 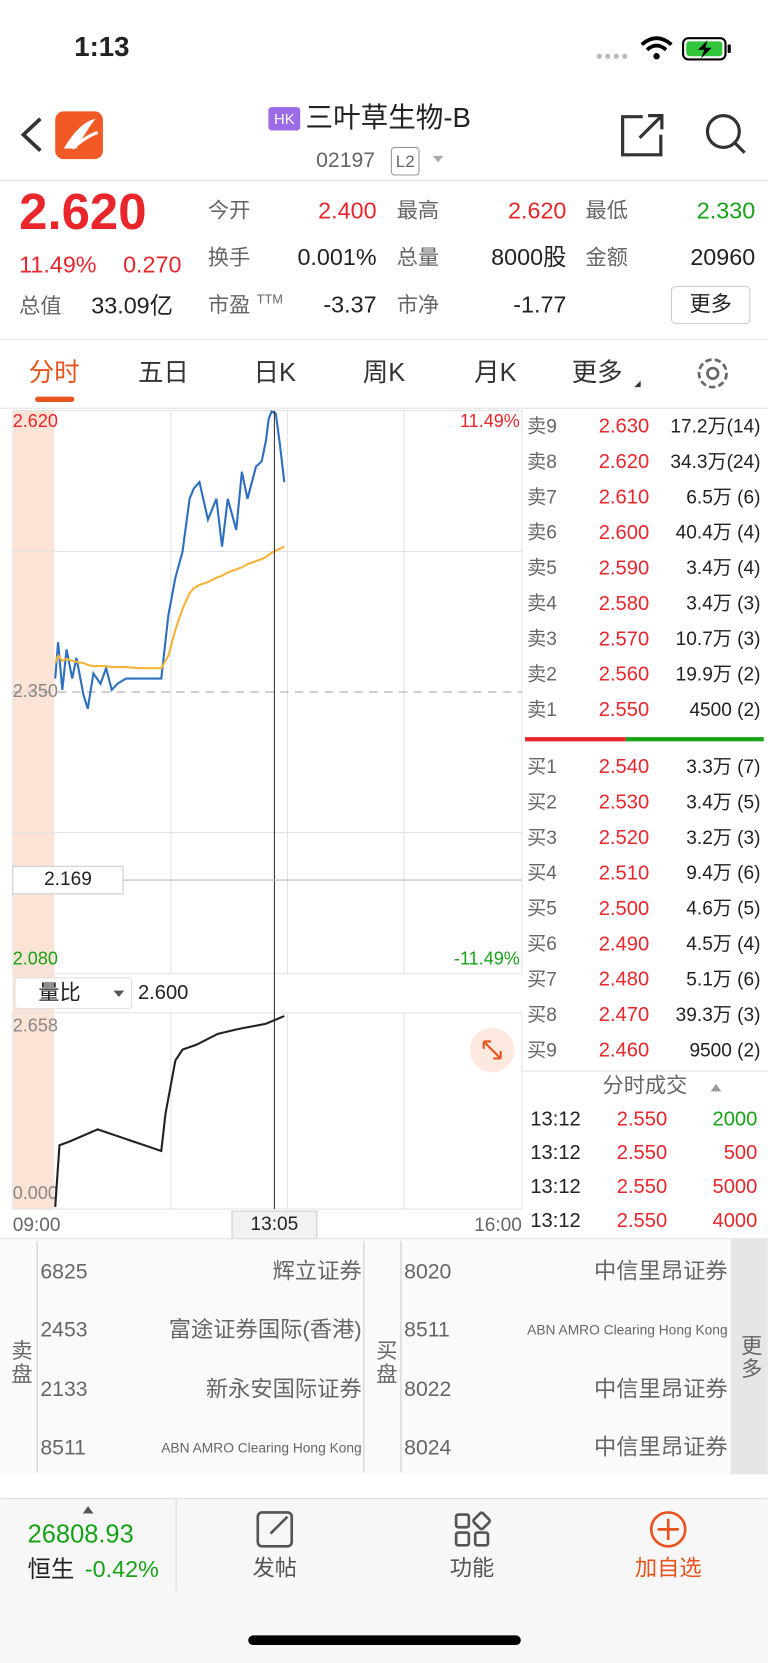 What do you see at coordinates (542, 1050) in the screenshot?
I see `book-label: 买9` at bounding box center [542, 1050].